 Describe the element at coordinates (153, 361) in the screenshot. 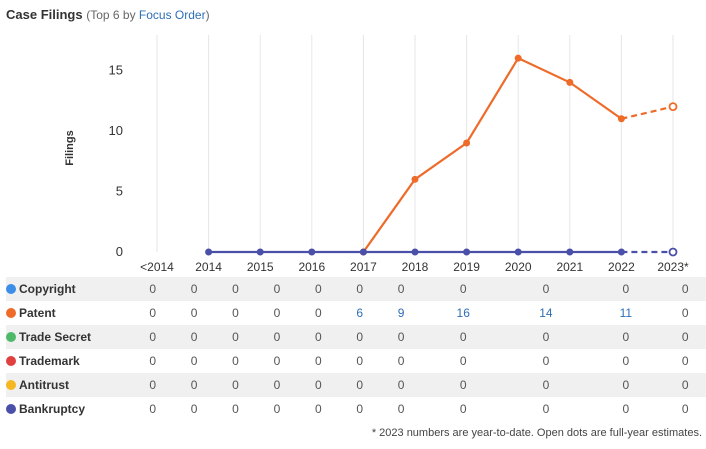

I see `cell-trademark-0: 0` at that location.